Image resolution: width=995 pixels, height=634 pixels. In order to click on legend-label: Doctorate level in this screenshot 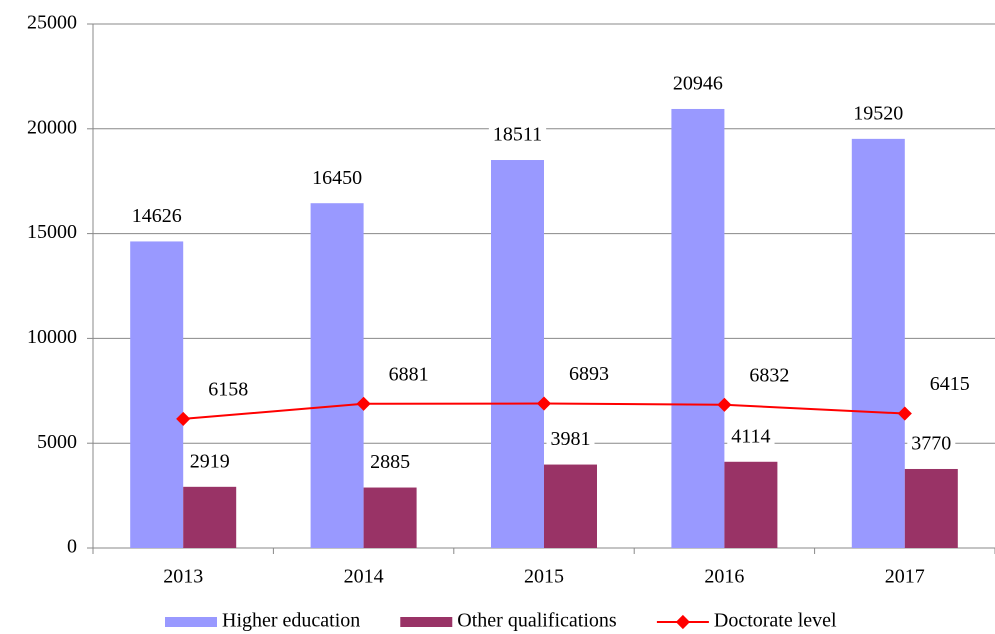, I will do `click(775, 621)`.